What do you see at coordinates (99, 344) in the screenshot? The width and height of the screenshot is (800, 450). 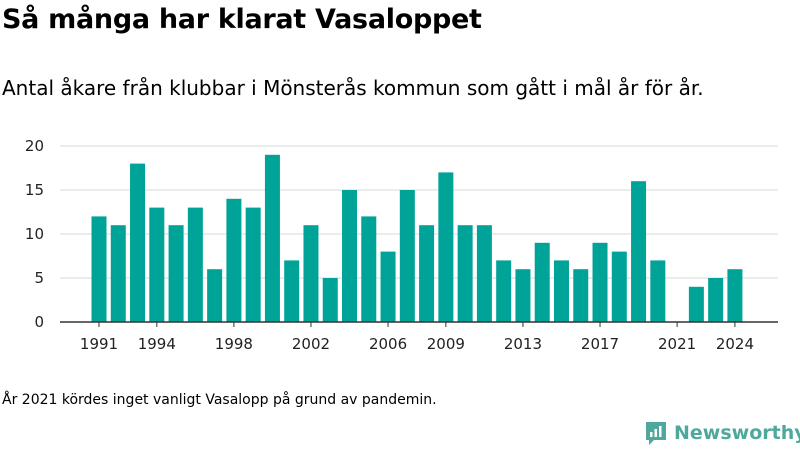 I see `x-tick-label: 1991` at bounding box center [99, 344].